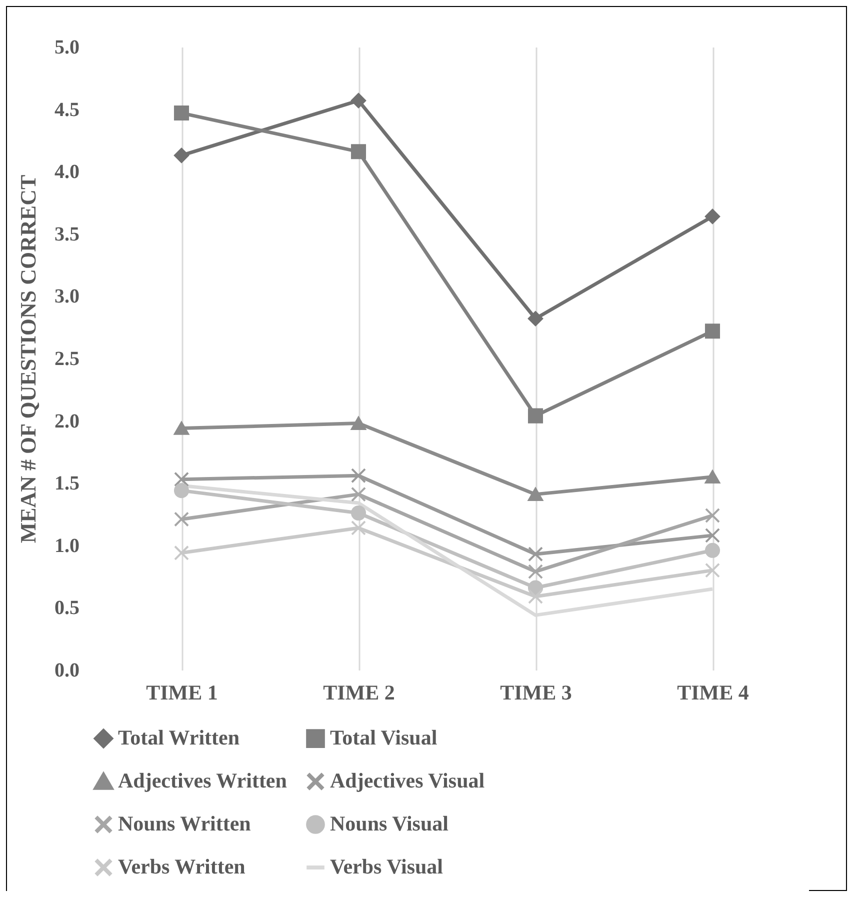 The width and height of the screenshot is (855, 899). I want to click on legend-label: Total Written, so click(179, 738).